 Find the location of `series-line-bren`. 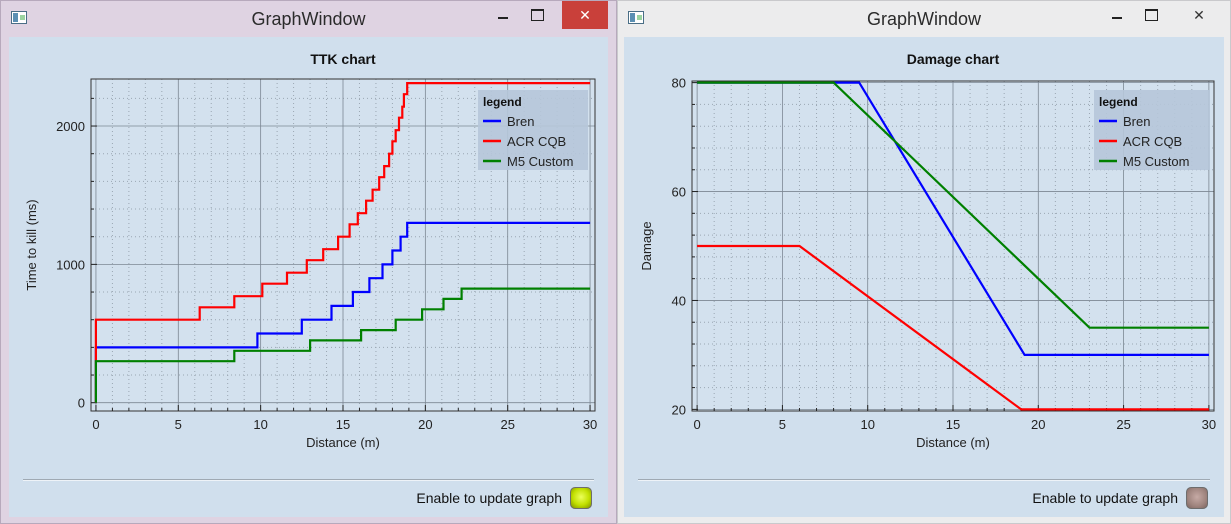

series-line-bren is located at coordinates (342, 312).